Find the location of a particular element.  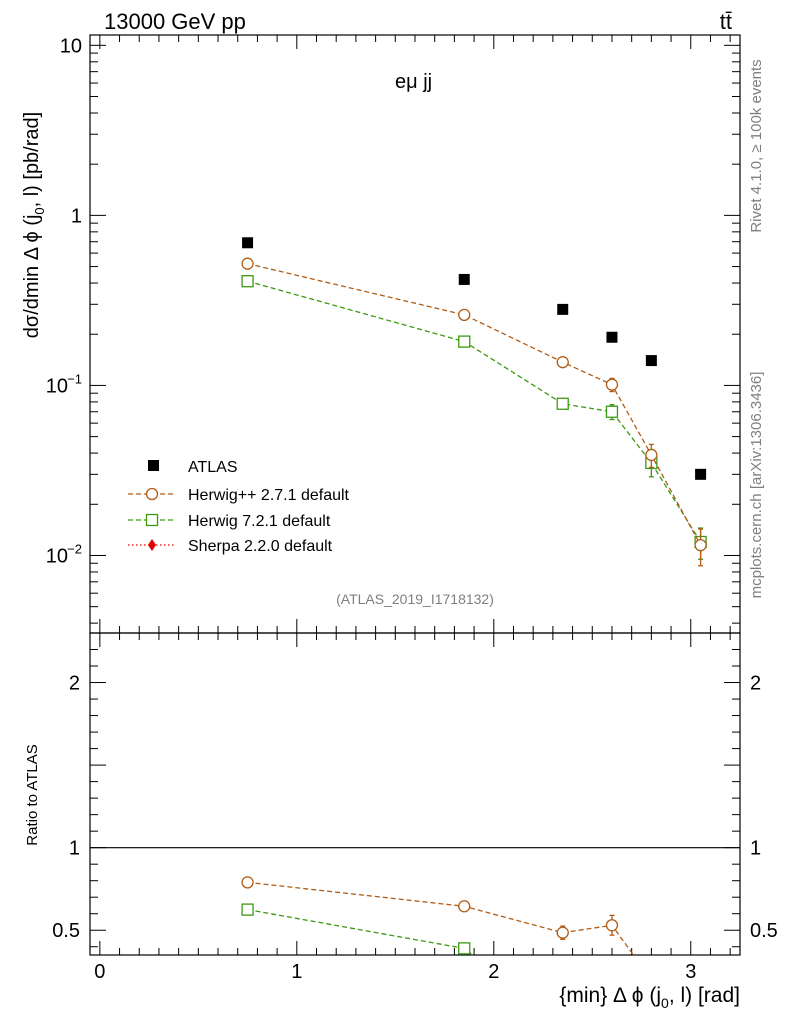

y-tick-label: 1 is located at coordinates (76, 216).